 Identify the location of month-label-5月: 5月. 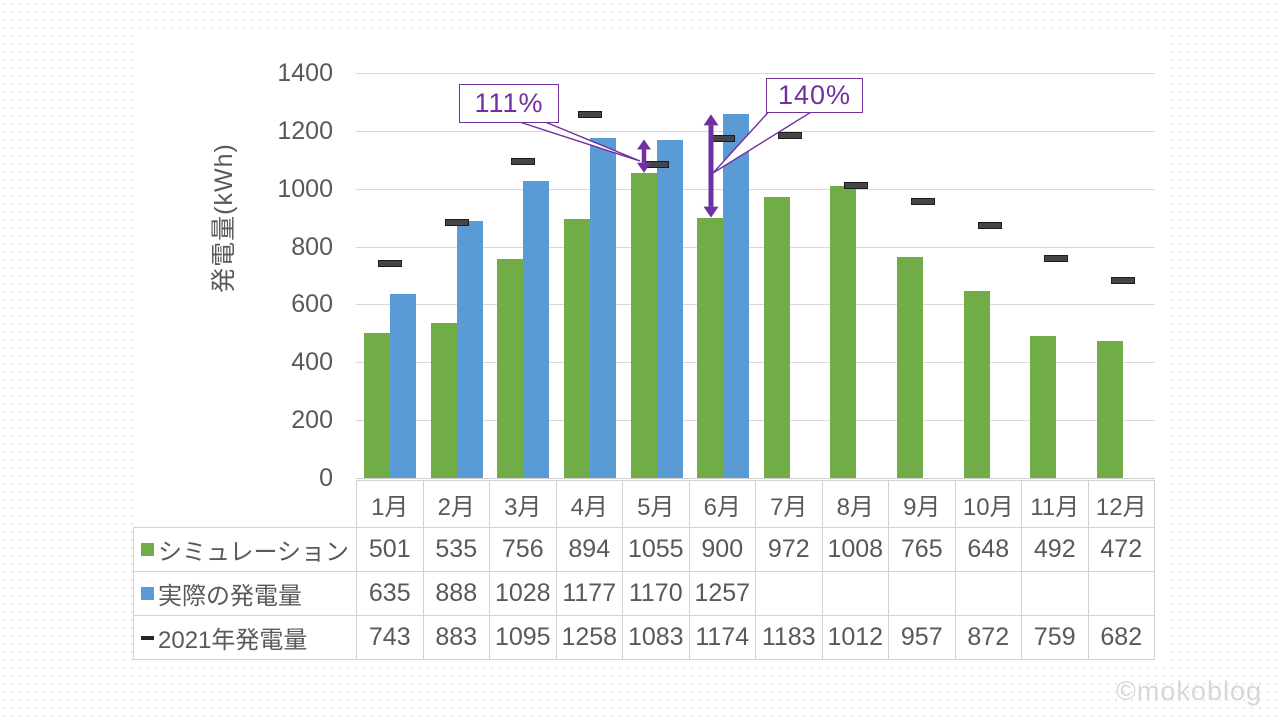
(656, 504).